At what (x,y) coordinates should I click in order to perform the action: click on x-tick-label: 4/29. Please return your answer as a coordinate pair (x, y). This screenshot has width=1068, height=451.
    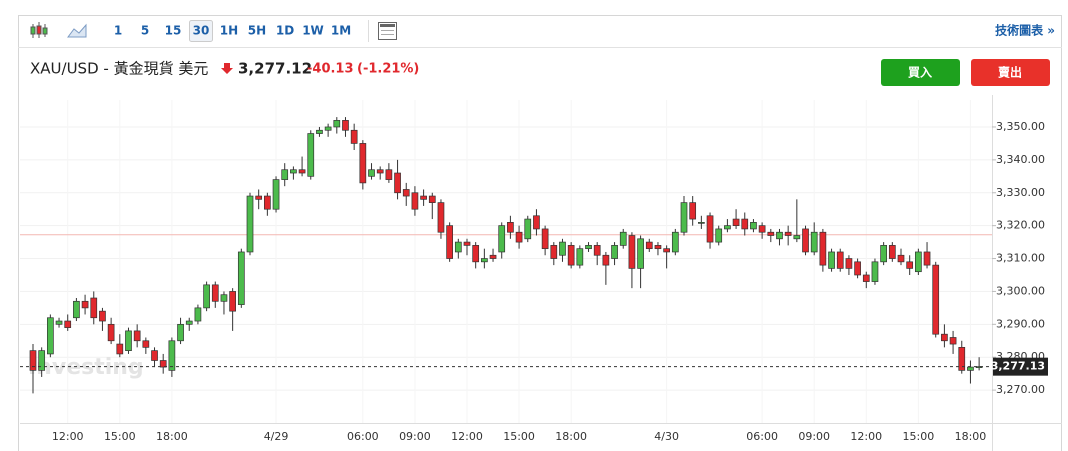
    Looking at the image, I should click on (276, 436).